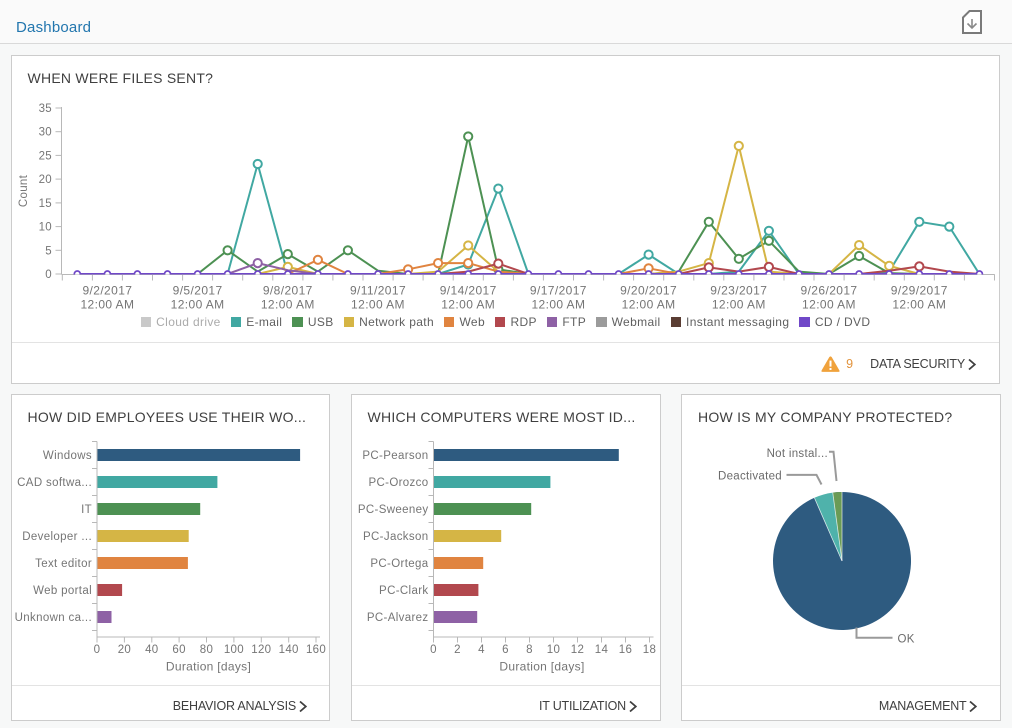 The height and width of the screenshot is (728, 1012). What do you see at coordinates (398, 483) in the screenshot?
I see `svg-text: PC-Orozco` at bounding box center [398, 483].